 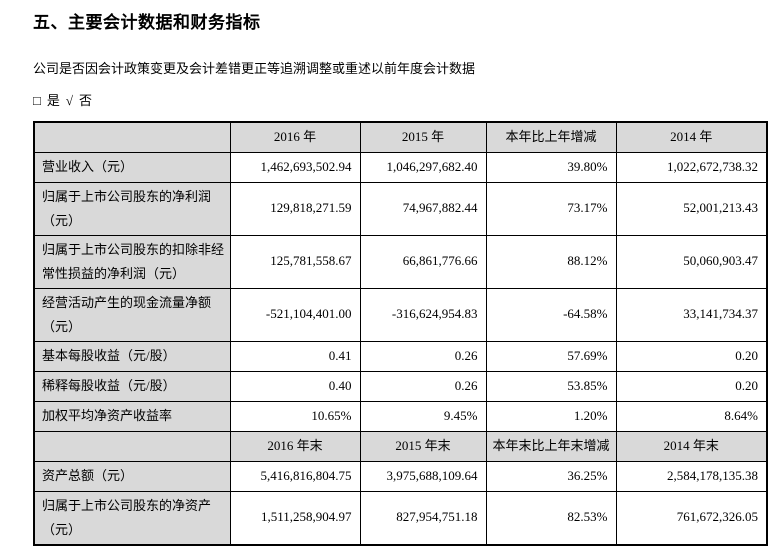 I want to click on value-2014: 33,141,734.37, so click(x=691, y=314).